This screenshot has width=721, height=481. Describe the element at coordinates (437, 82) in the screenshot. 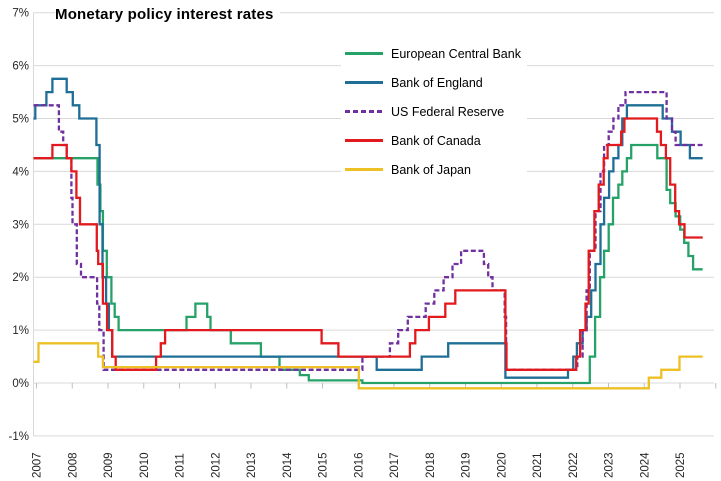

I see `legend-label: Bank of England` at that location.